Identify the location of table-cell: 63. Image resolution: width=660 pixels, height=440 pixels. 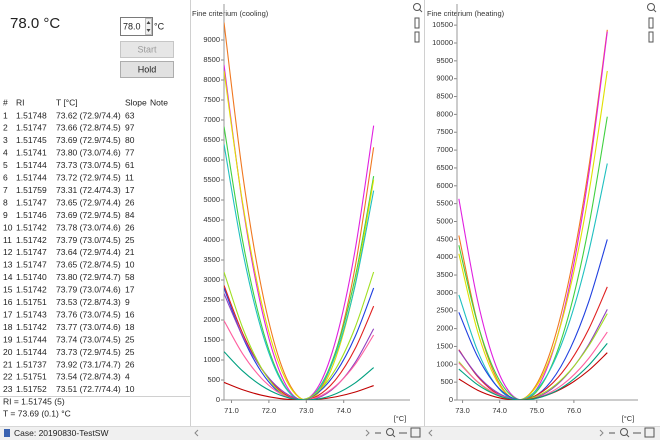
(130, 115).